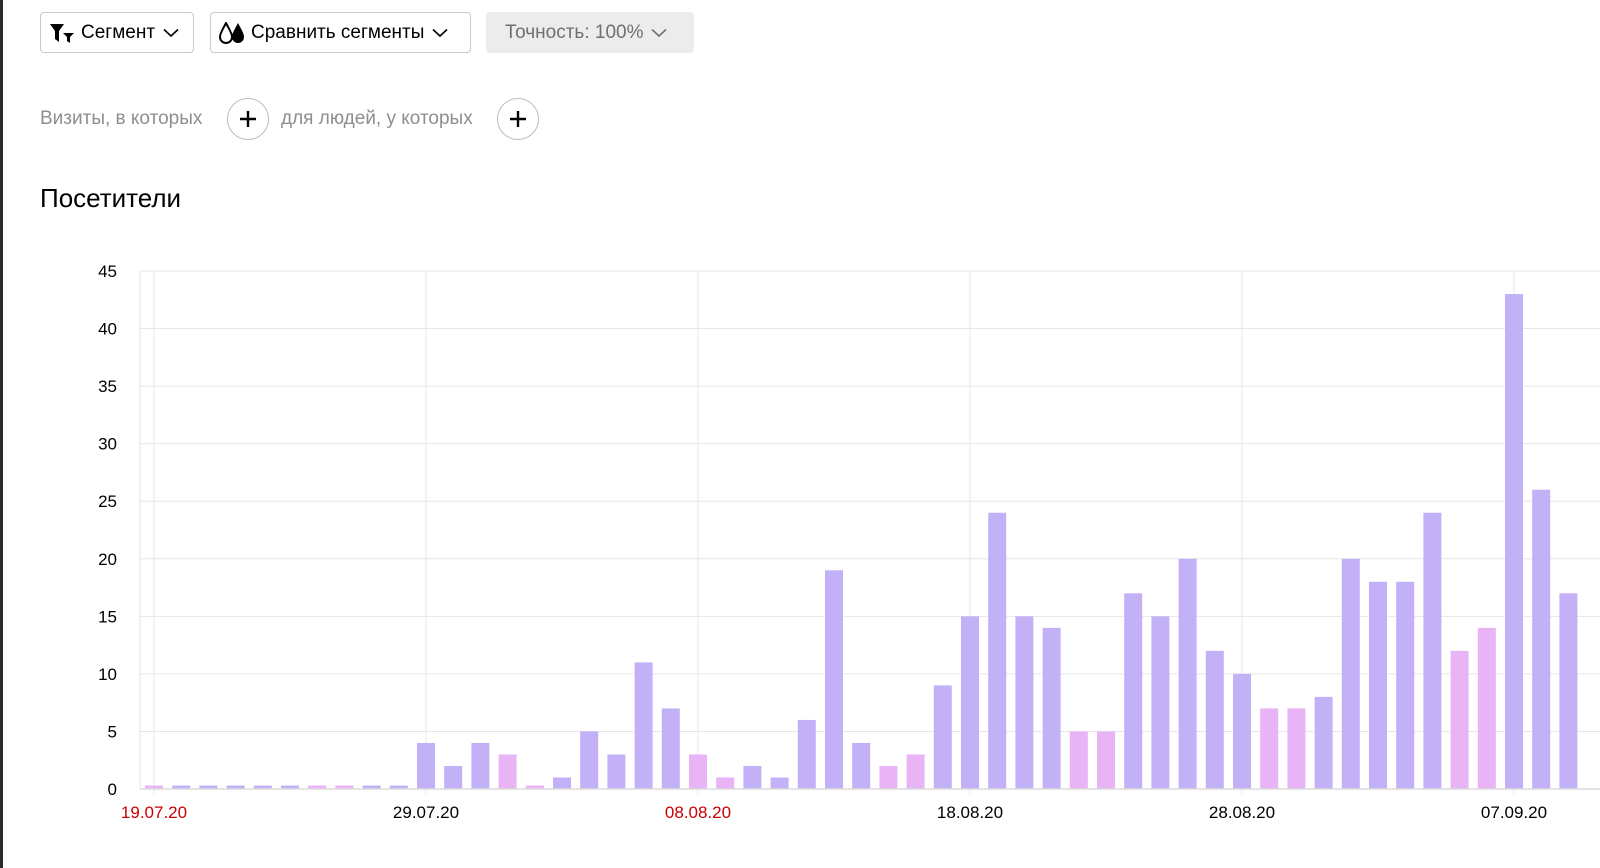  I want to click on accuracy-button: Точность: 100%, so click(590, 32).